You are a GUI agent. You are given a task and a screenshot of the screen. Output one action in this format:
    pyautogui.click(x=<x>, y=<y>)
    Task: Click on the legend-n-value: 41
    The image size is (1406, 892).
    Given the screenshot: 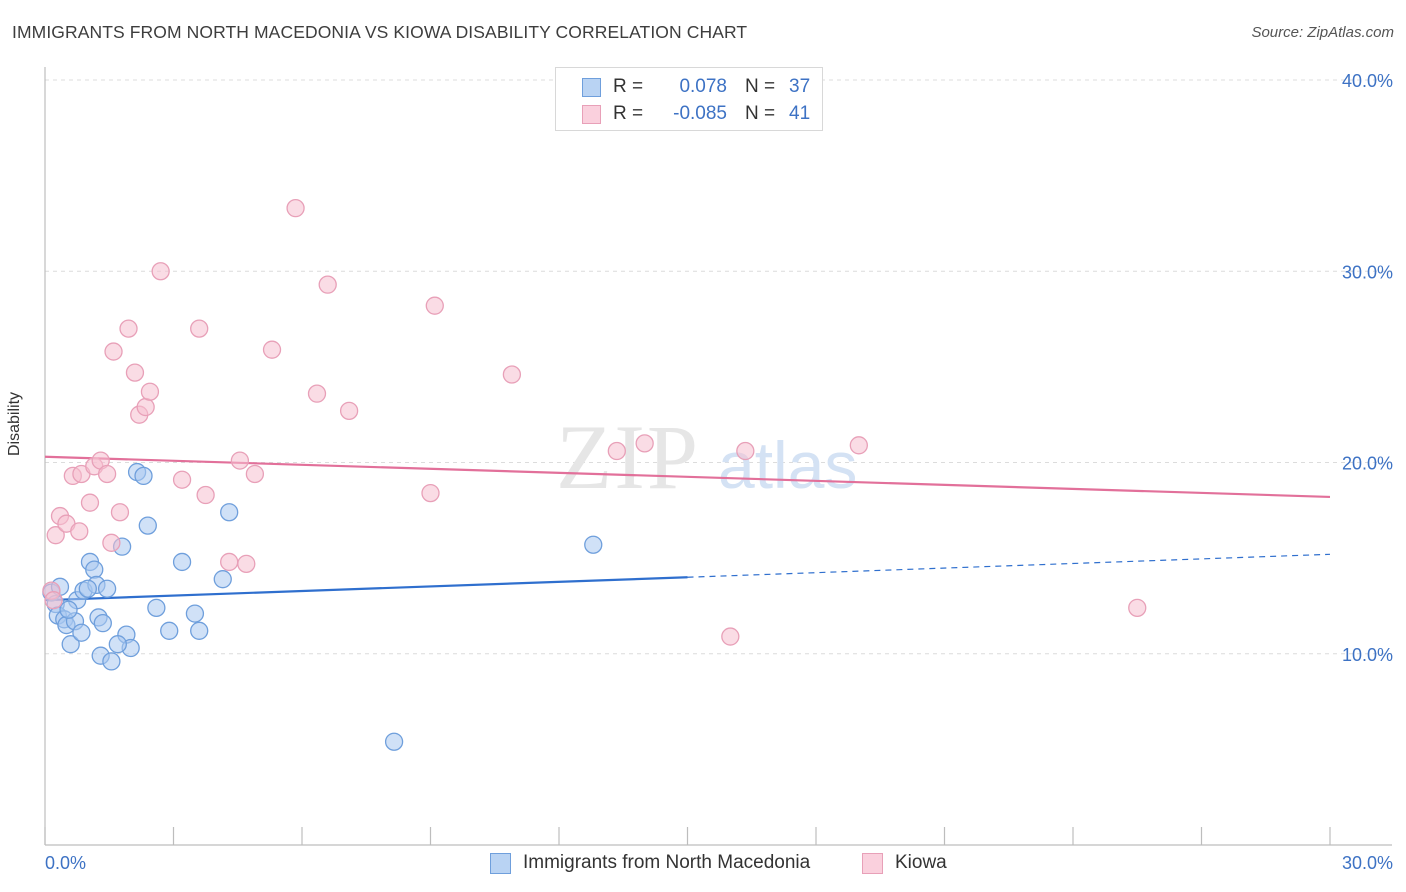 What is the action you would take?
    pyautogui.click(x=800, y=113)
    